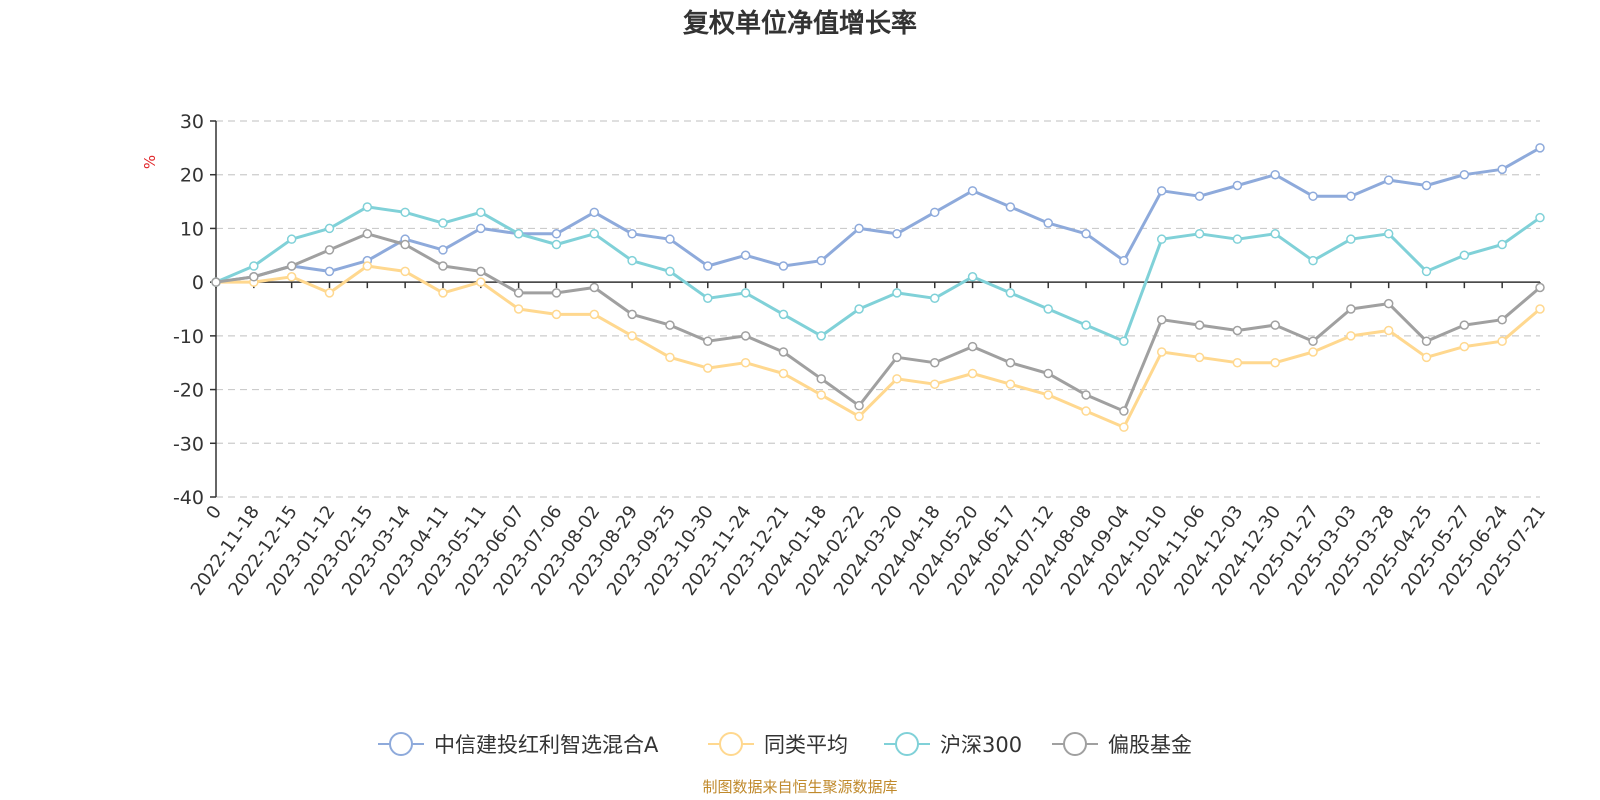 The width and height of the screenshot is (1600, 800). What do you see at coordinates (198, 283) in the screenshot?
I see `y-tick-label: 0` at bounding box center [198, 283].